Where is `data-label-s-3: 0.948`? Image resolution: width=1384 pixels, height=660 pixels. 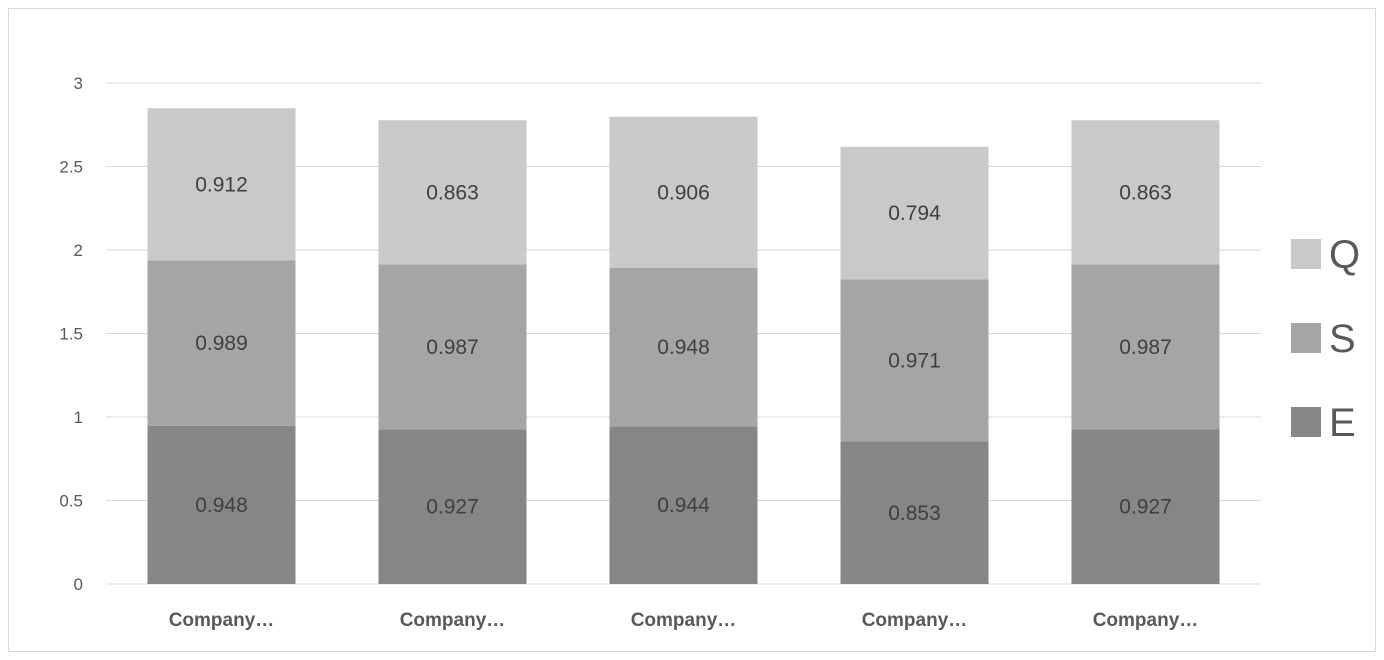 data-label-s-3: 0.948 is located at coordinates (683, 347).